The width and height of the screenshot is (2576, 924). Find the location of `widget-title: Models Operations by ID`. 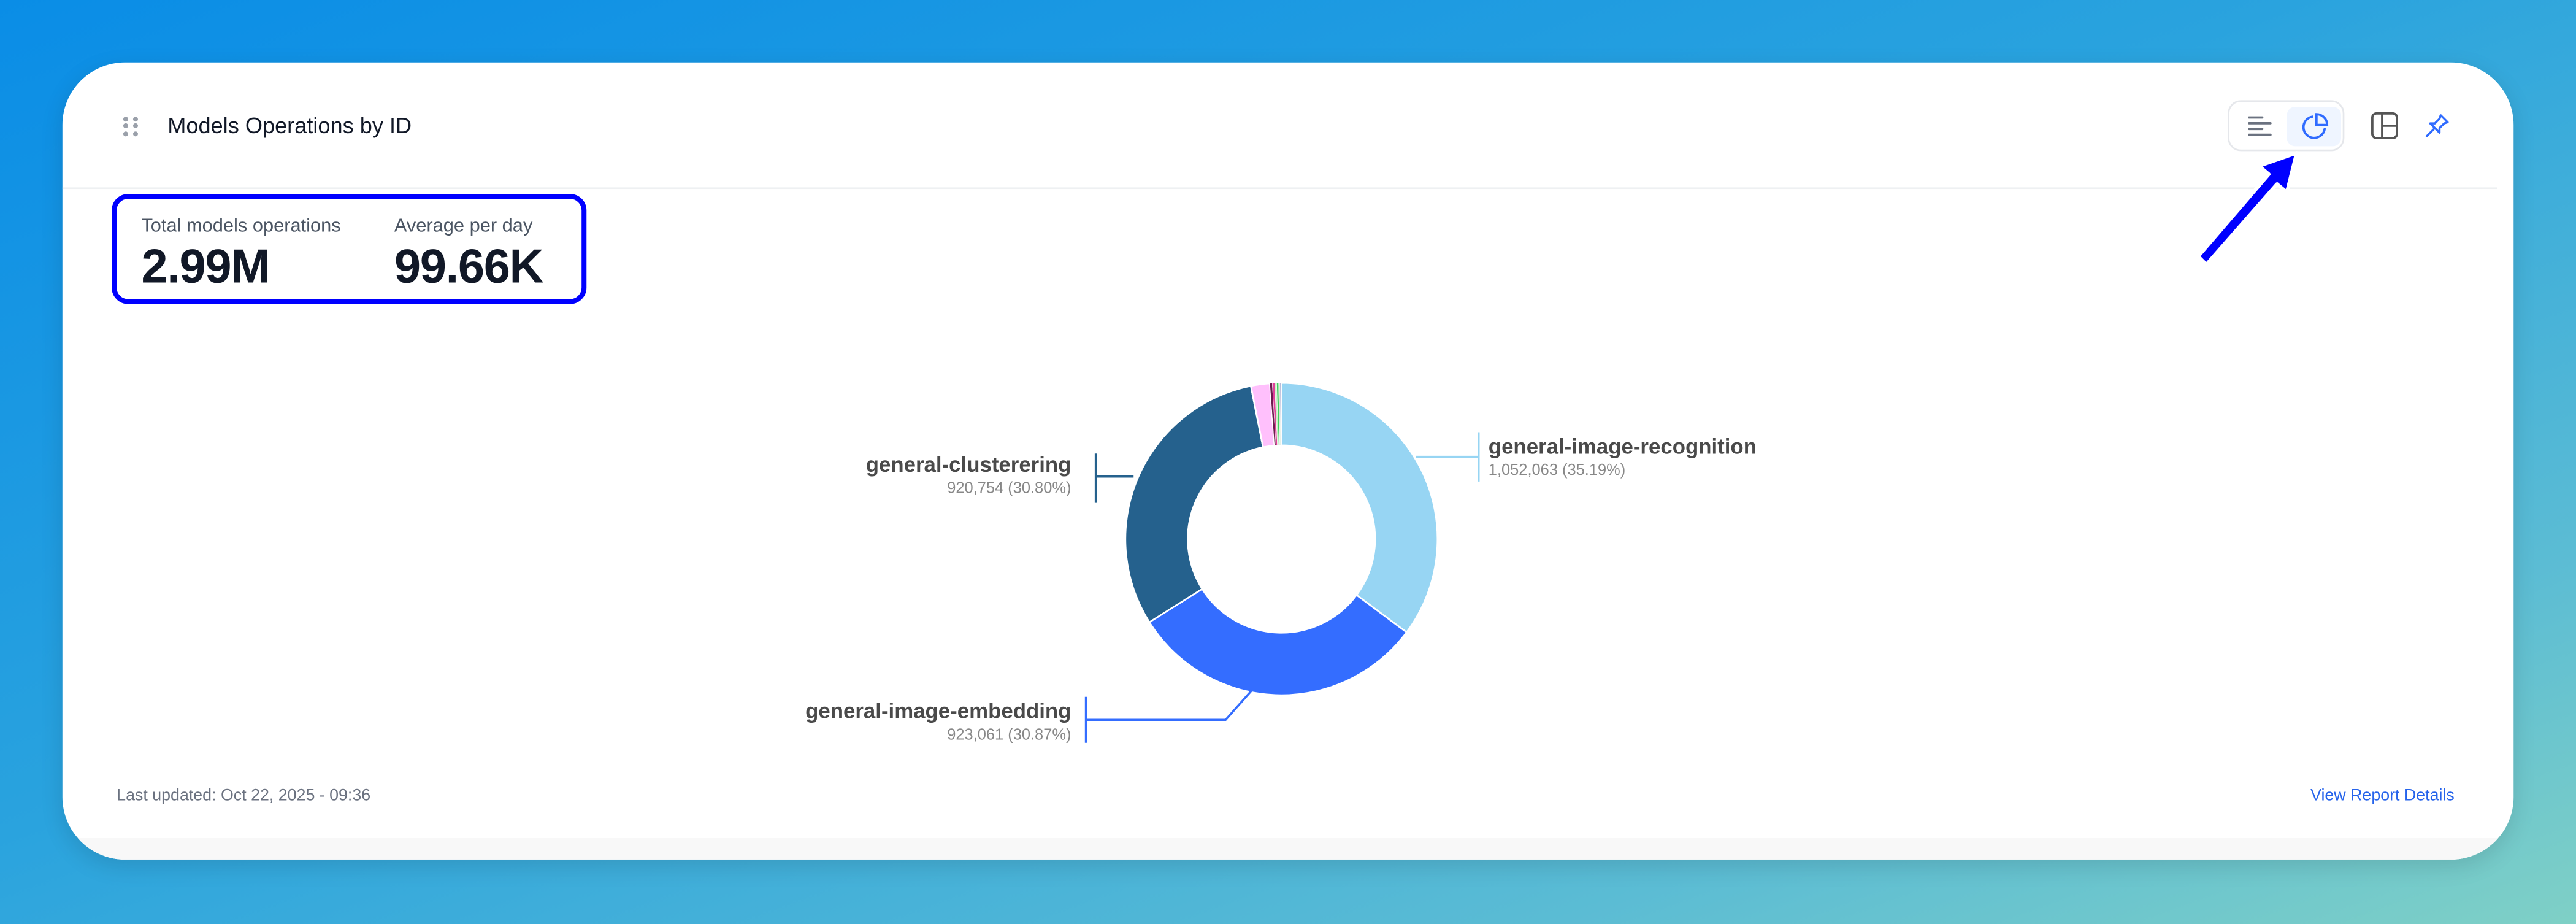

widget-title: Models Operations by ID is located at coordinates (289, 126).